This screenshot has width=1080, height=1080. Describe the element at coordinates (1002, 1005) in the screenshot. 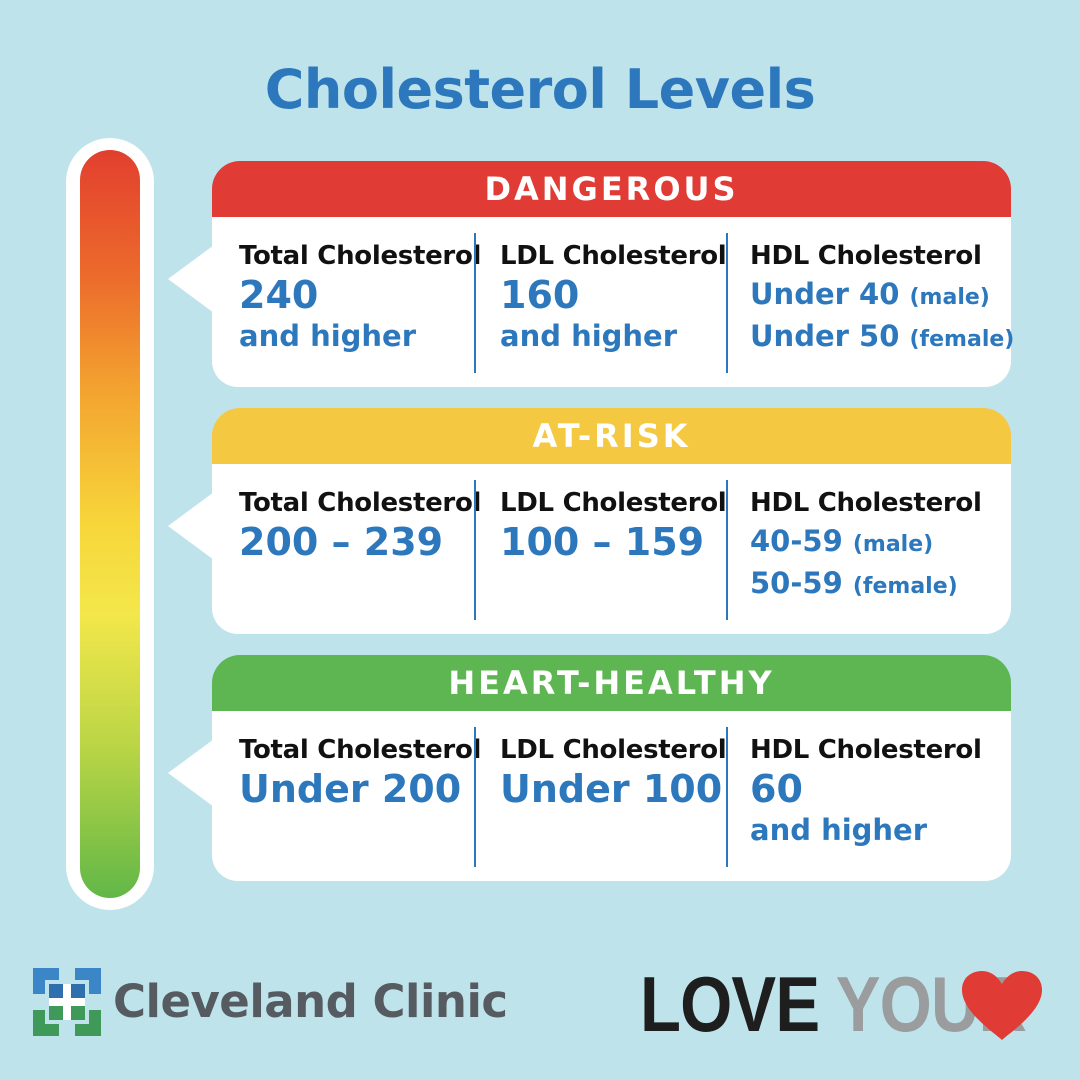

I see `heart-icon` at that location.